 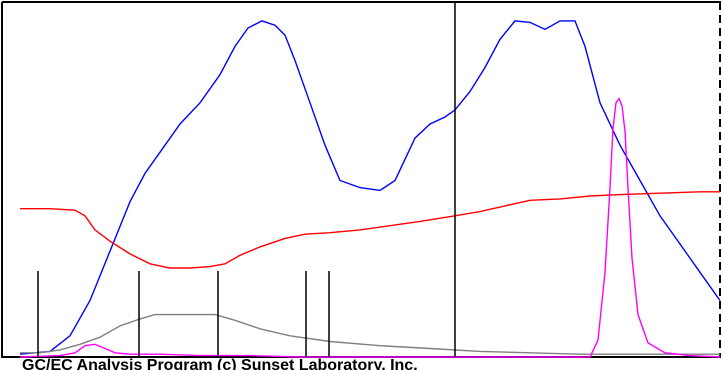 What do you see at coordinates (370, 334) in the screenshot?
I see `gray-trace` at bounding box center [370, 334].